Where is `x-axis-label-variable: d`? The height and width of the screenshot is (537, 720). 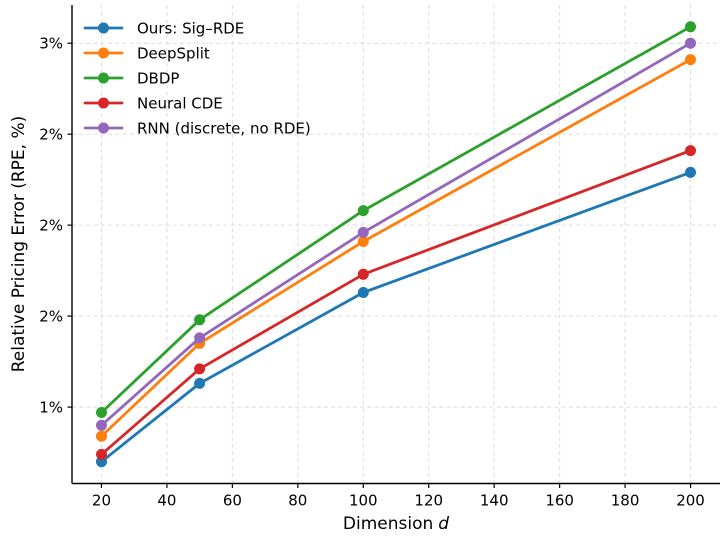
x-axis-label-variable: d is located at coordinates (443, 524).